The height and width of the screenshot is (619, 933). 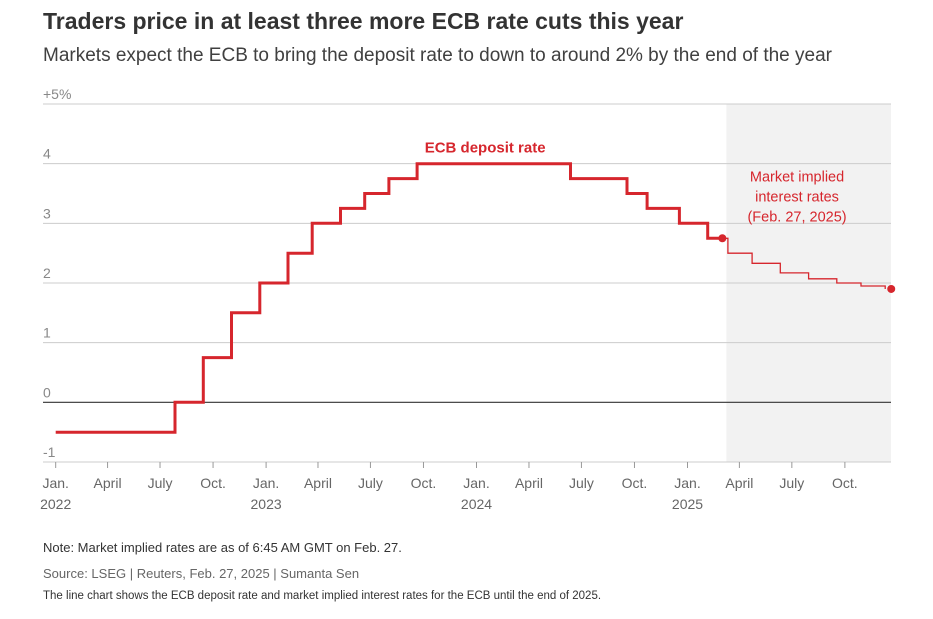 What do you see at coordinates (796, 218) in the screenshot?
I see `forecast-annotation: (Feb. 27, 2025)` at bounding box center [796, 218].